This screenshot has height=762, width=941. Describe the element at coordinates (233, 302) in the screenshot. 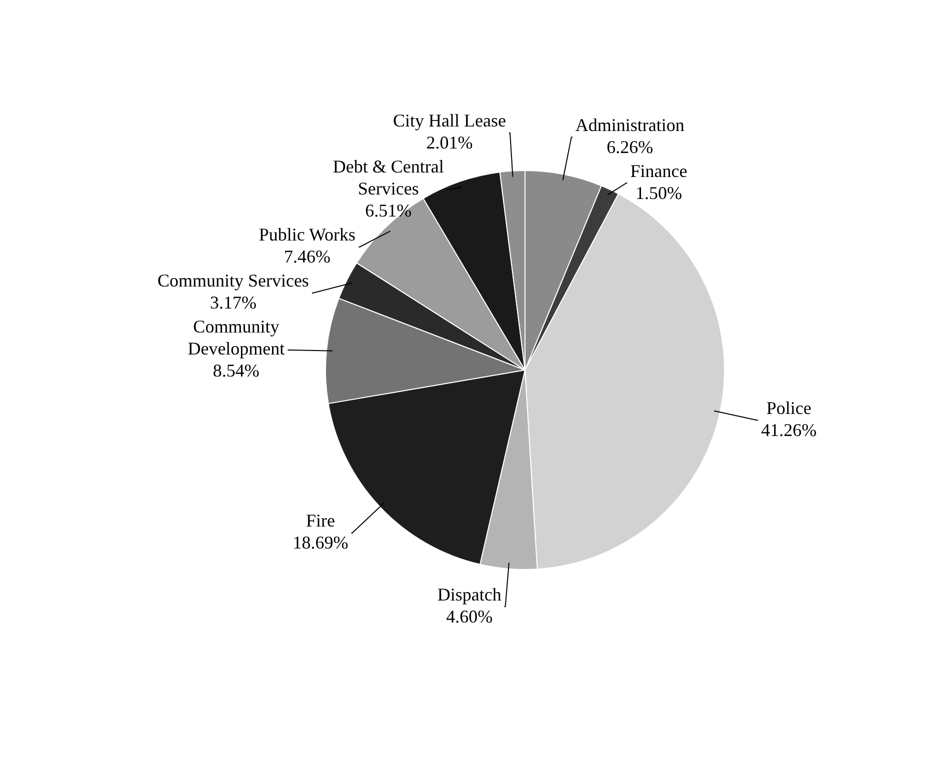

I see `data-label: 3.17%` at that location.